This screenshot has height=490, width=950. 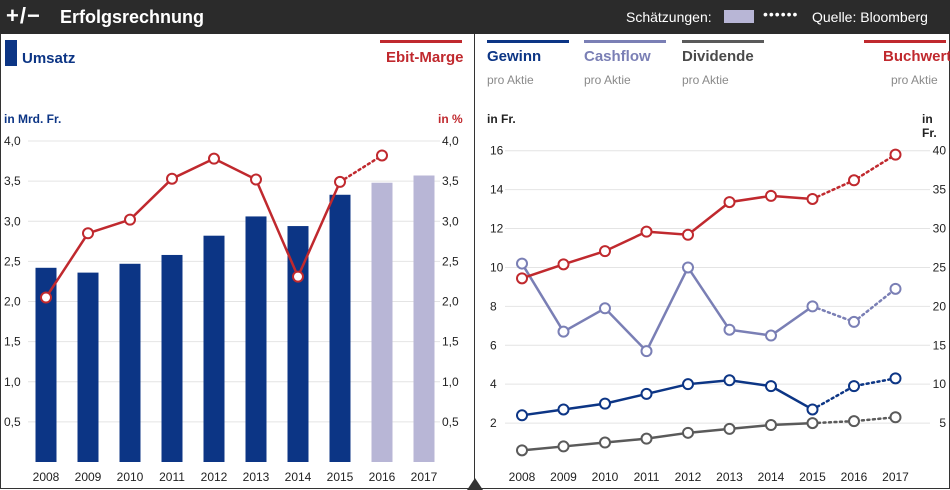 What do you see at coordinates (563, 331) in the screenshot?
I see `cashflow-point-2009` at bounding box center [563, 331].